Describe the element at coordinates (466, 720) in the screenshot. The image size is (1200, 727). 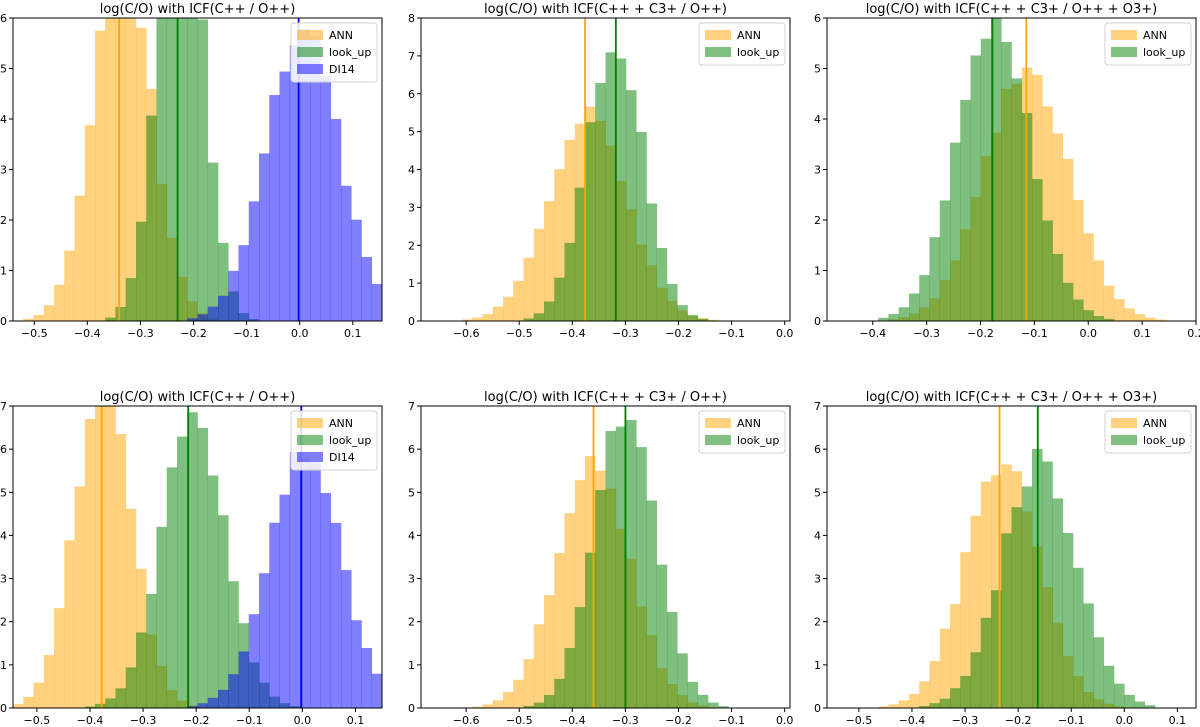
I see `x-tick-label: −0.6` at that location.